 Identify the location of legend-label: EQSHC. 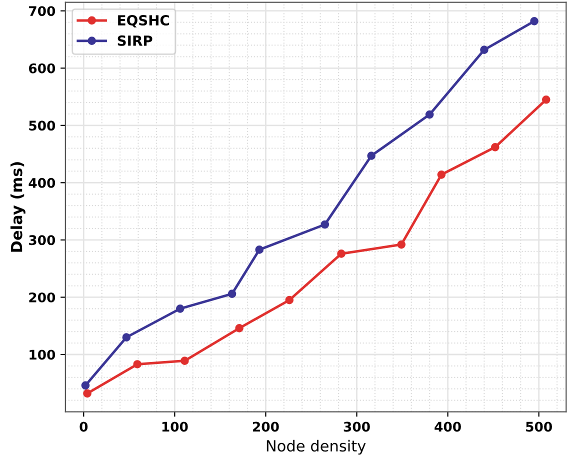
(144, 21).